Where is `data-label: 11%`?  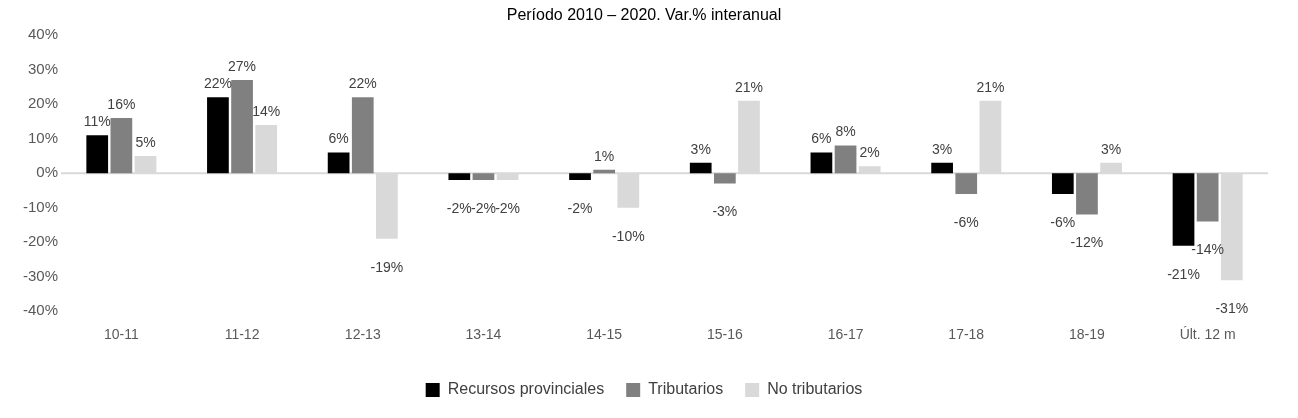 data-label: 11% is located at coordinates (97, 121).